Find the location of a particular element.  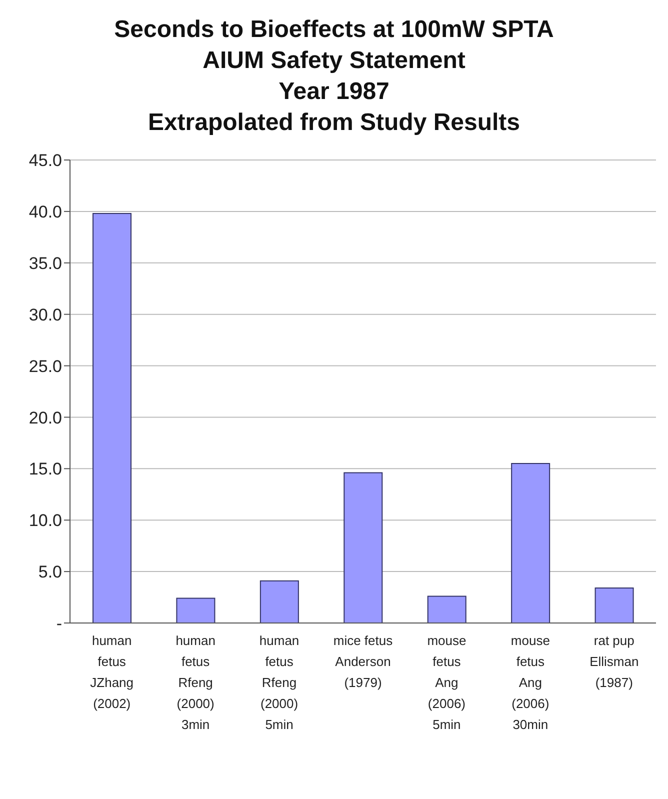

x-tick-label: human fetus Rfeng (2000) 5min is located at coordinates (279, 682).